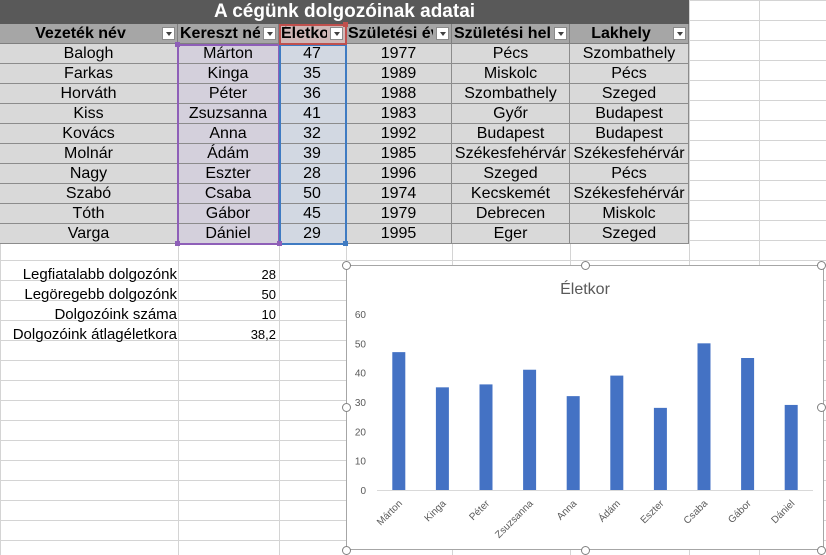  I want to click on cell-birth-year: 1996, so click(399, 174).